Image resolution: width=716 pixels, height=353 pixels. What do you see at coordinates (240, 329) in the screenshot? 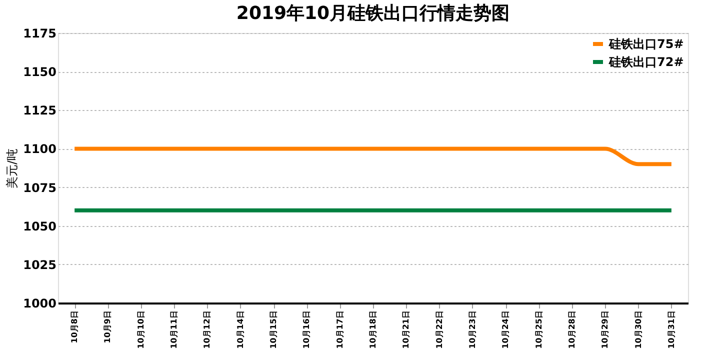
I see `x-tick-label: 10月14日` at bounding box center [240, 329].